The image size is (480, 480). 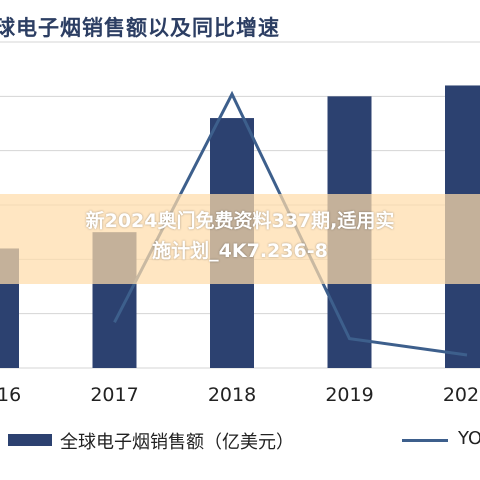 I want to click on x-axis-ticks: 2016 2017 2018 2019 2020, so click(x=240, y=395).